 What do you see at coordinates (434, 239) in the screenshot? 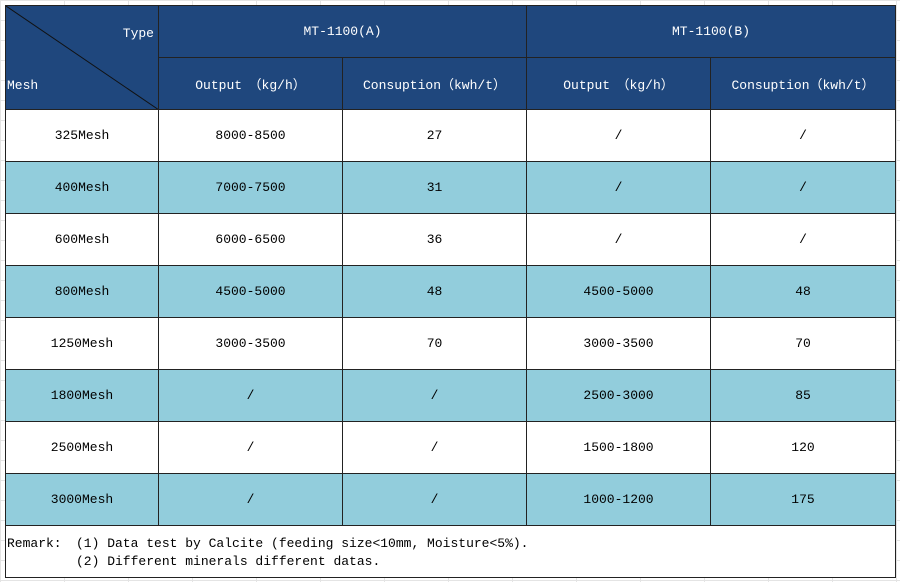
I see `table-cell: 36` at bounding box center [434, 239].